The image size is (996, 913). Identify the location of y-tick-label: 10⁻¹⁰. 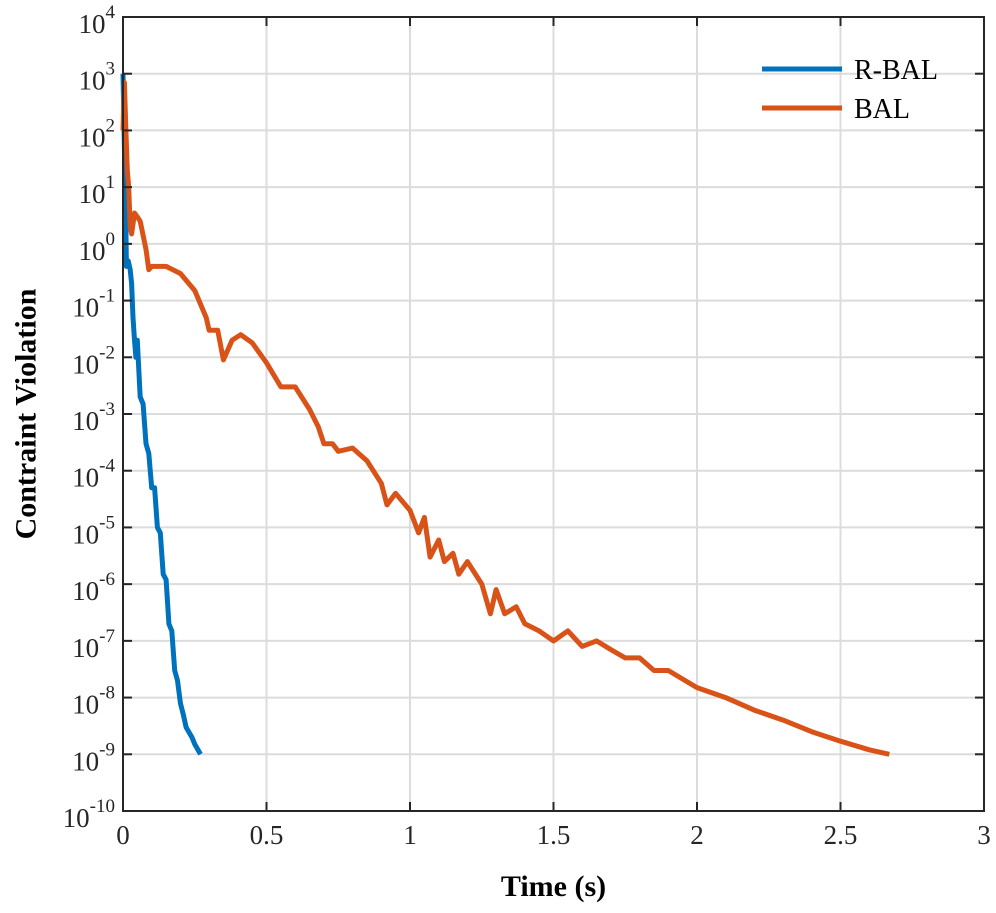
(89, 814).